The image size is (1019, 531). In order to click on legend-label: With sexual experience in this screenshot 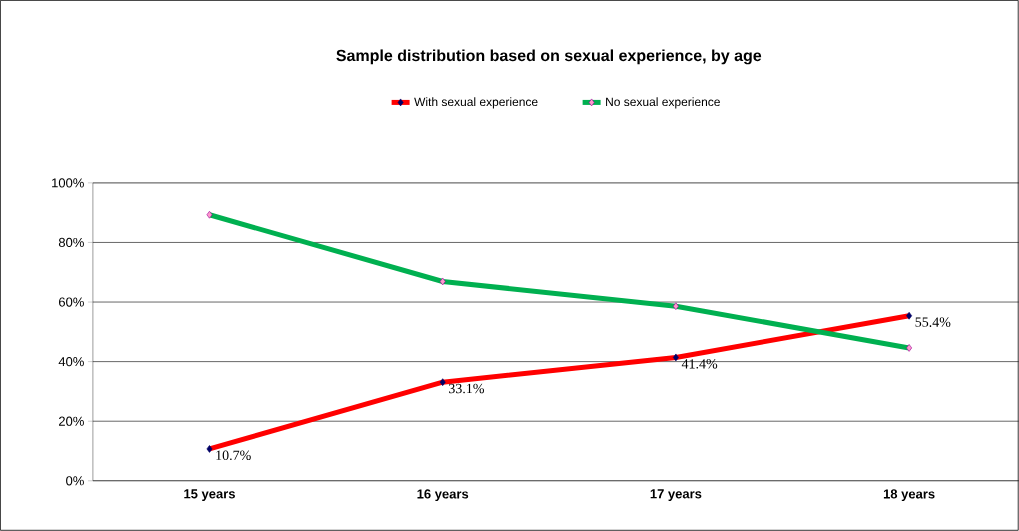, I will do `click(476, 103)`.